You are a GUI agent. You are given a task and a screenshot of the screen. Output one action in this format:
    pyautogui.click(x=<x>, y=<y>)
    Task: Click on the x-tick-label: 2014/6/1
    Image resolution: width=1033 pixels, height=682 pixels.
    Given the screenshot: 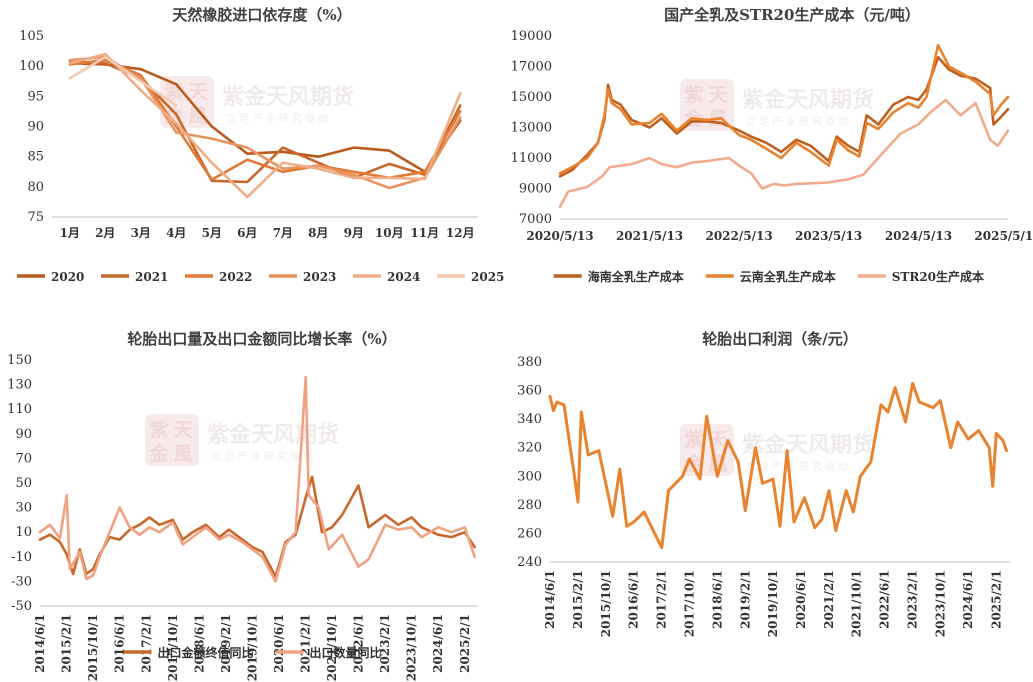 What is the action you would take?
    pyautogui.click(x=550, y=599)
    